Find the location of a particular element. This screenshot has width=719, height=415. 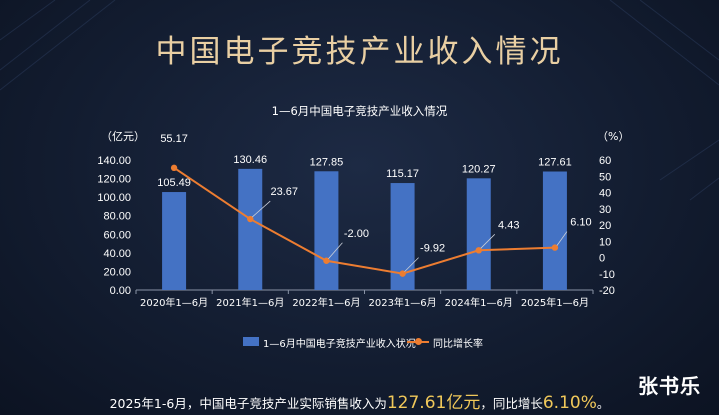

legend-label-growth: 同比增长率 is located at coordinates (458, 344).